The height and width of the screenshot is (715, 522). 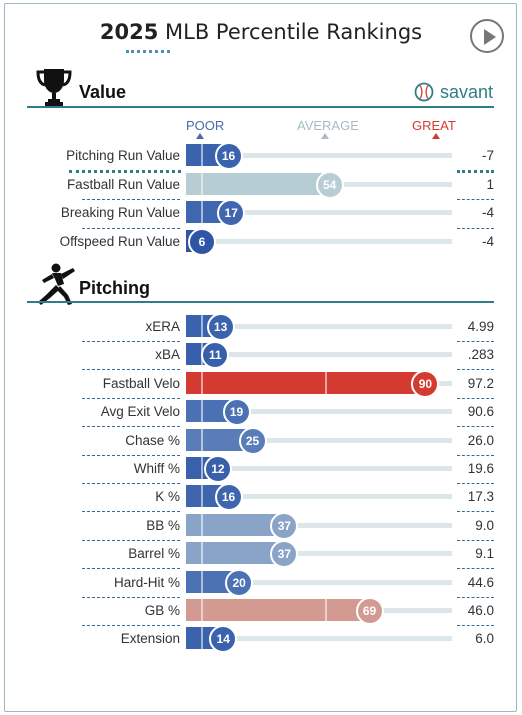 What do you see at coordinates (260, 302) in the screenshot?
I see `pitching-section-rule` at bounding box center [260, 302].